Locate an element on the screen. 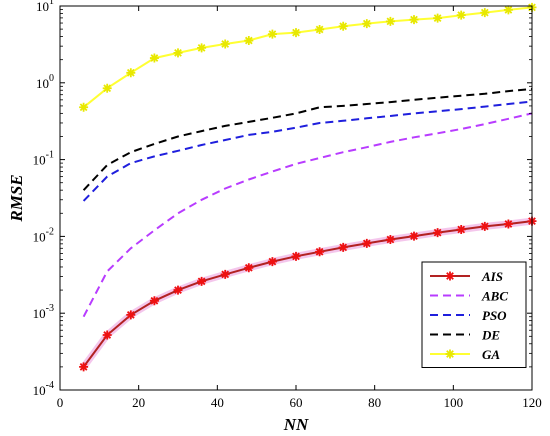 The height and width of the screenshot is (436, 550). legend-marker-ga is located at coordinates (450, 354).